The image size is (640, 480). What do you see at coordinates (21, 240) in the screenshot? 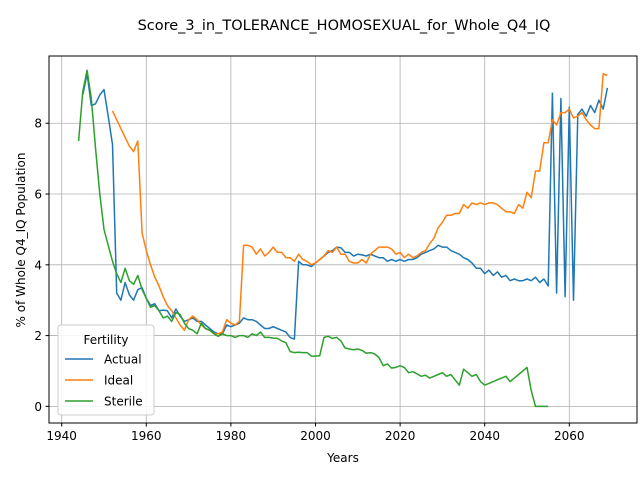
I see `y-axis-label: % of Whole Q4_IQ Population` at bounding box center [21, 240].